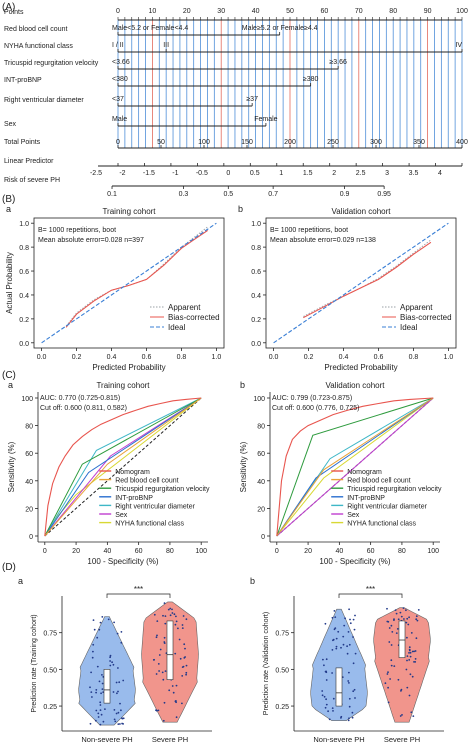 The width and height of the screenshot is (474, 746). I want to click on plot-frame, so click(361, 283).